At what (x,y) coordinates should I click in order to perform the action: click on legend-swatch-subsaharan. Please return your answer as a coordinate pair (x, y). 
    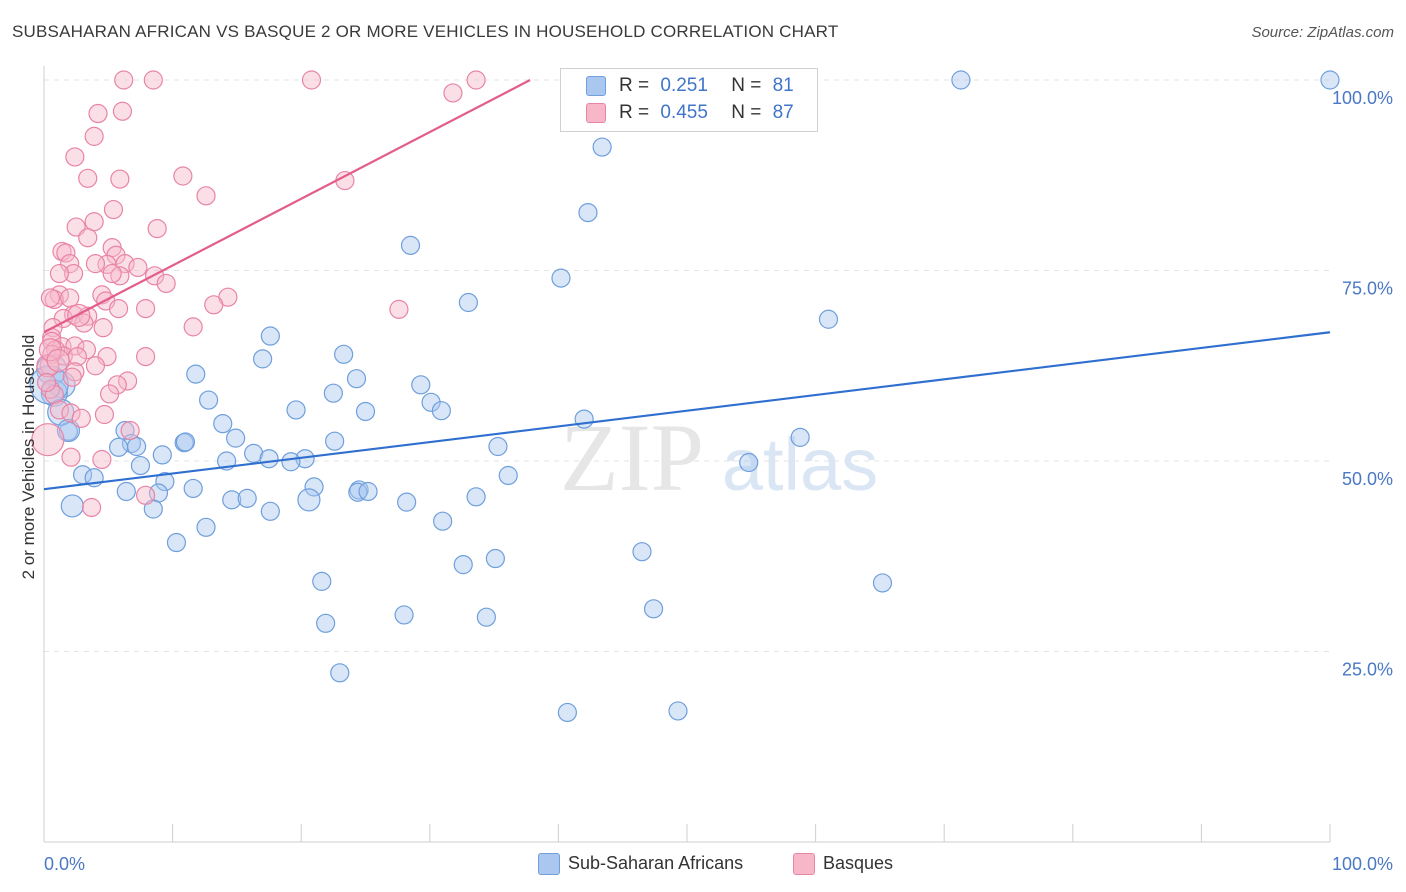
    Looking at the image, I should click on (549, 864).